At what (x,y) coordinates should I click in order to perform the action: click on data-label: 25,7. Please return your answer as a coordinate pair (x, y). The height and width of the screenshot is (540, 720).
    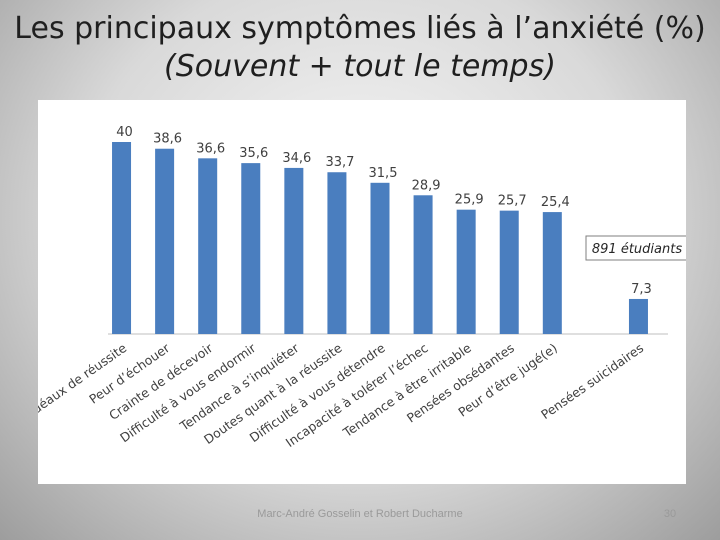
    Looking at the image, I should click on (512, 201).